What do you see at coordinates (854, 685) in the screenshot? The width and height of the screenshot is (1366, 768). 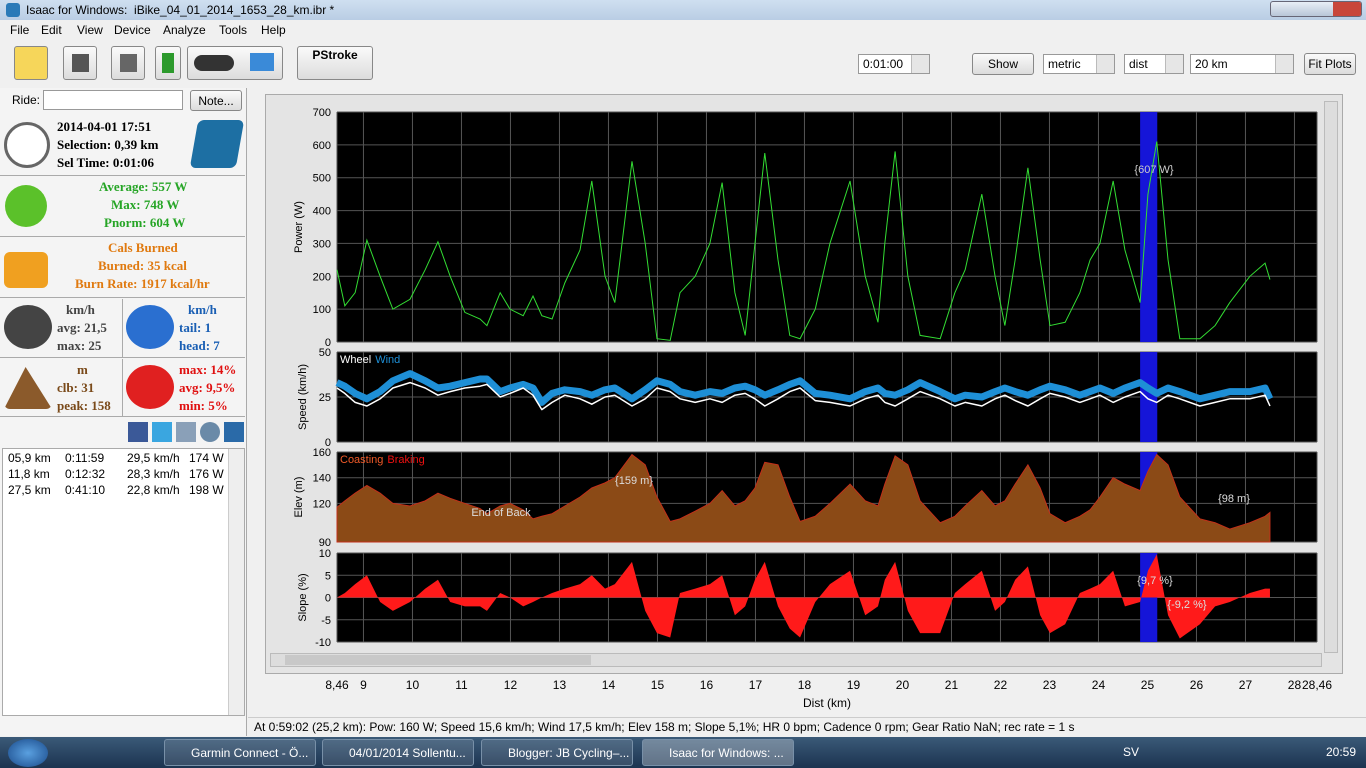 I see `x-tick-label: 19` at bounding box center [854, 685].